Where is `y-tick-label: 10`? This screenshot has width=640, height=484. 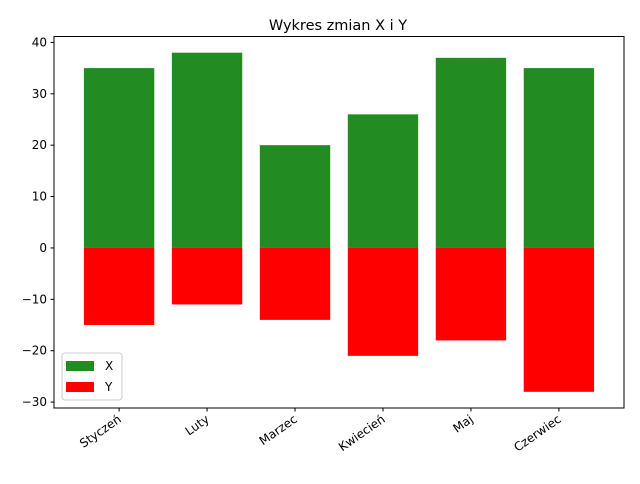
y-tick-label: 10 is located at coordinates (39, 197).